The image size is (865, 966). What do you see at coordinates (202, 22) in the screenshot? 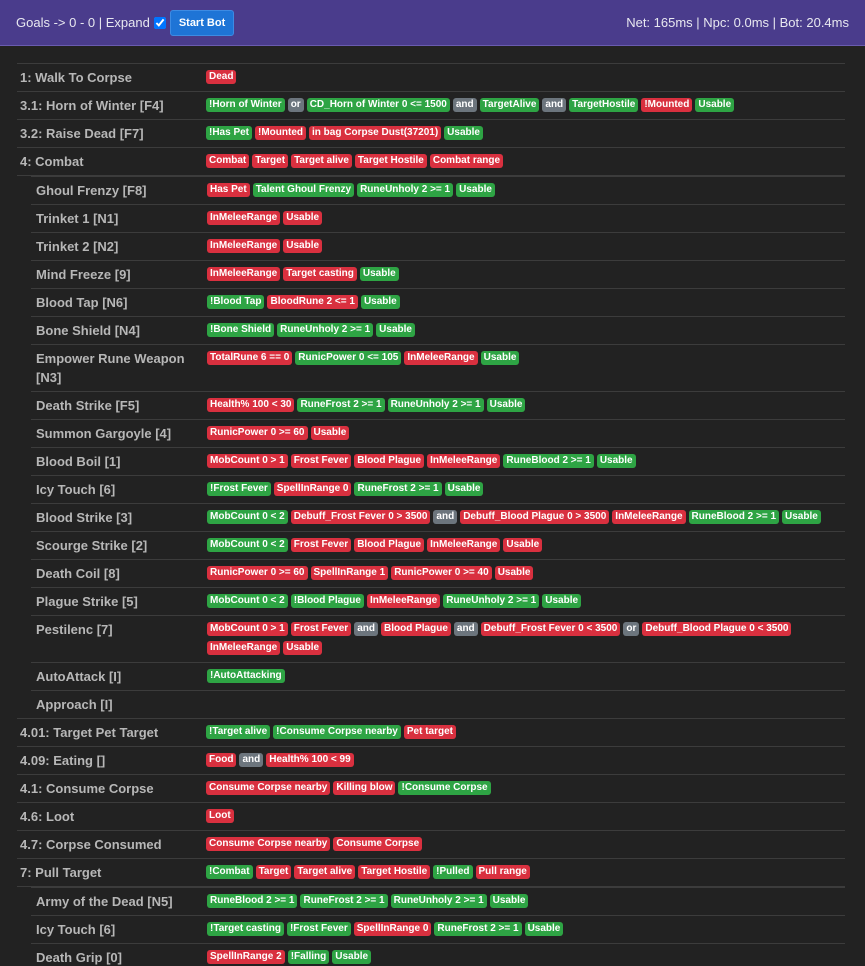
I see `start-bot-button: Start Bot` at bounding box center [202, 22].